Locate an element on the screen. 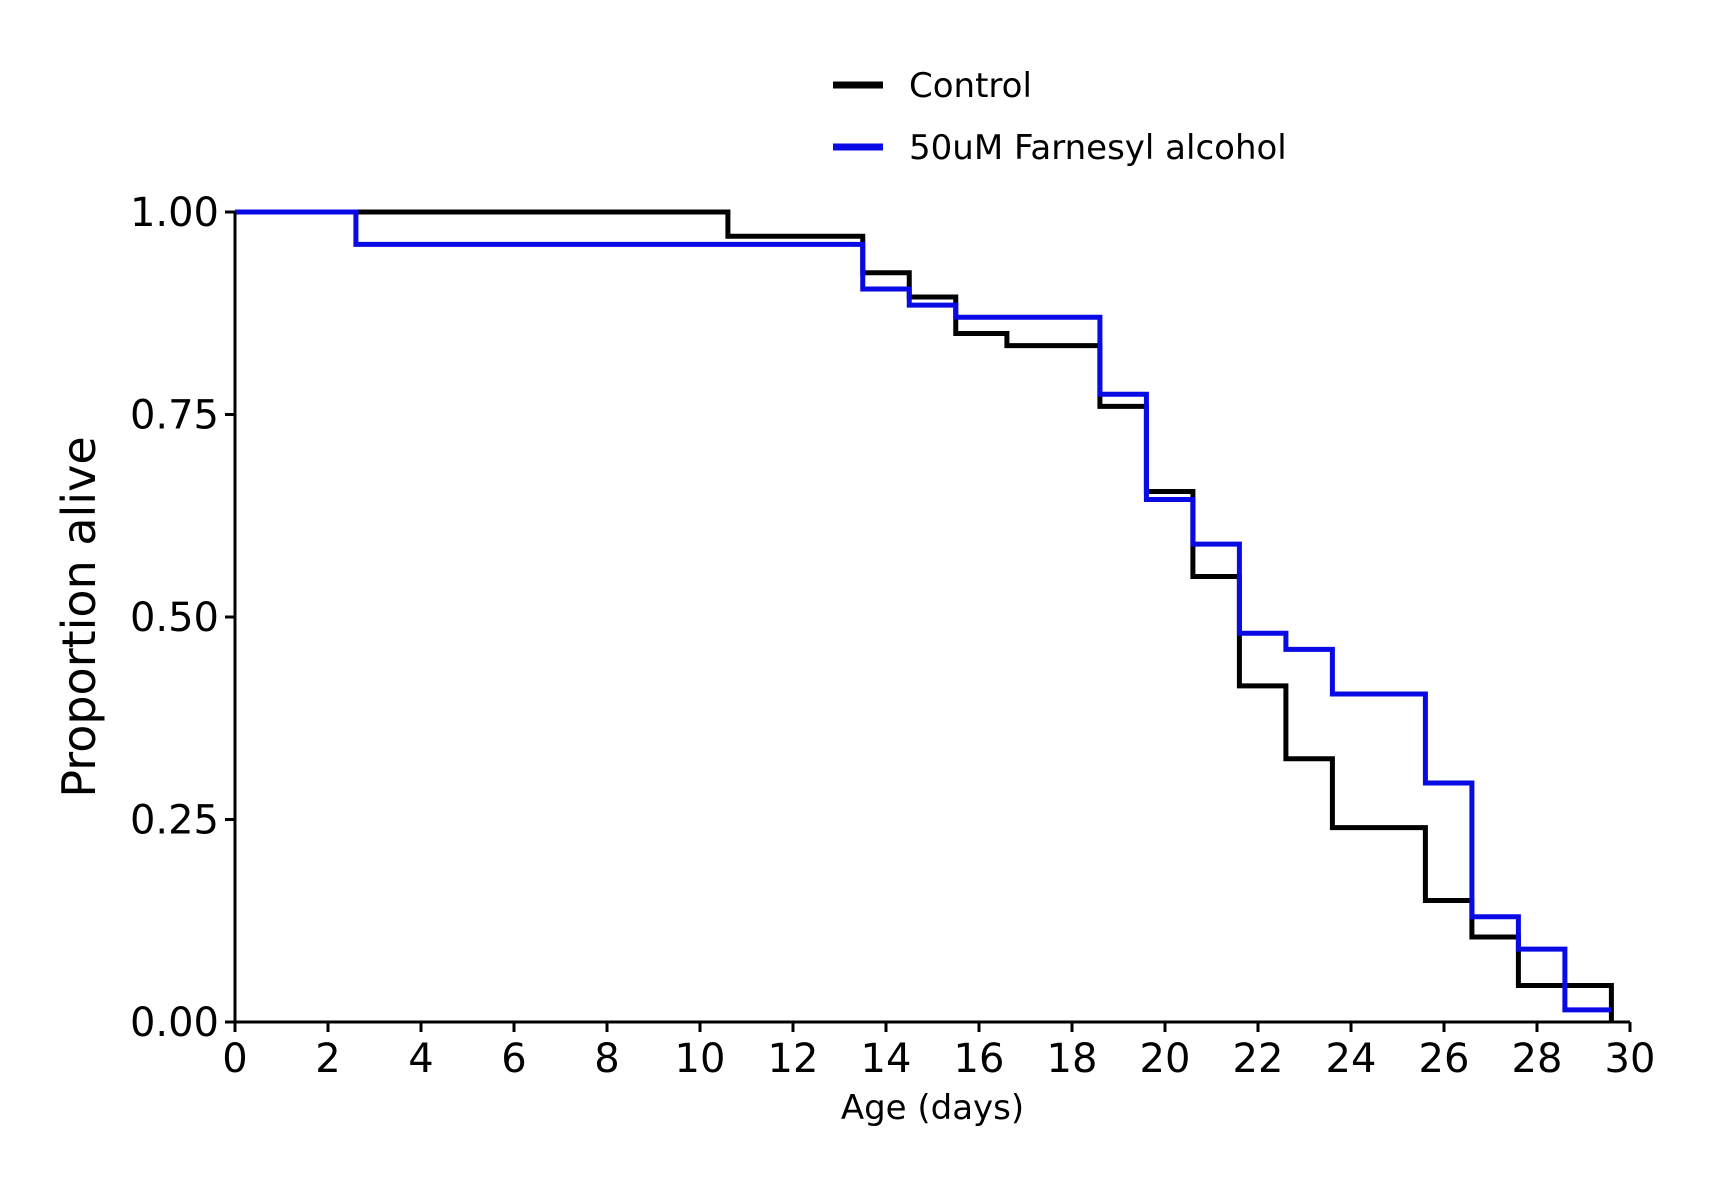  x-axis-title: Age (days) is located at coordinates (932, 1108).